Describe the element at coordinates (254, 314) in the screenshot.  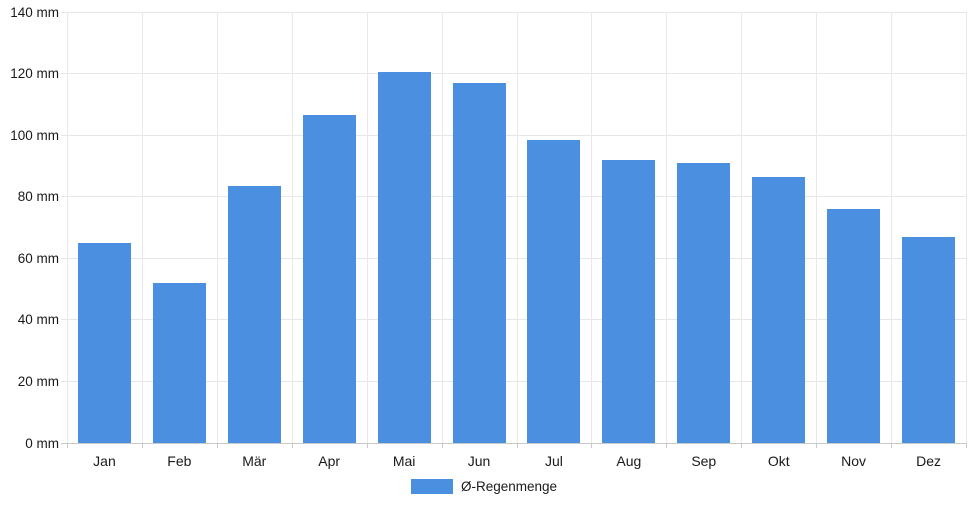
I see `bar-mär` at that location.